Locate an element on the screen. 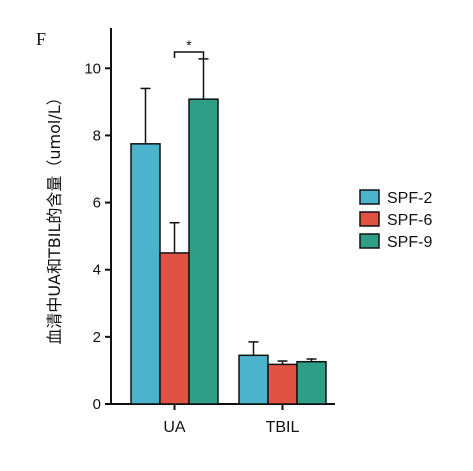 This screenshot has height=471, width=473. y-axis-label: 血清中UA和TBIL的含量（umol/L） is located at coordinates (54, 216).